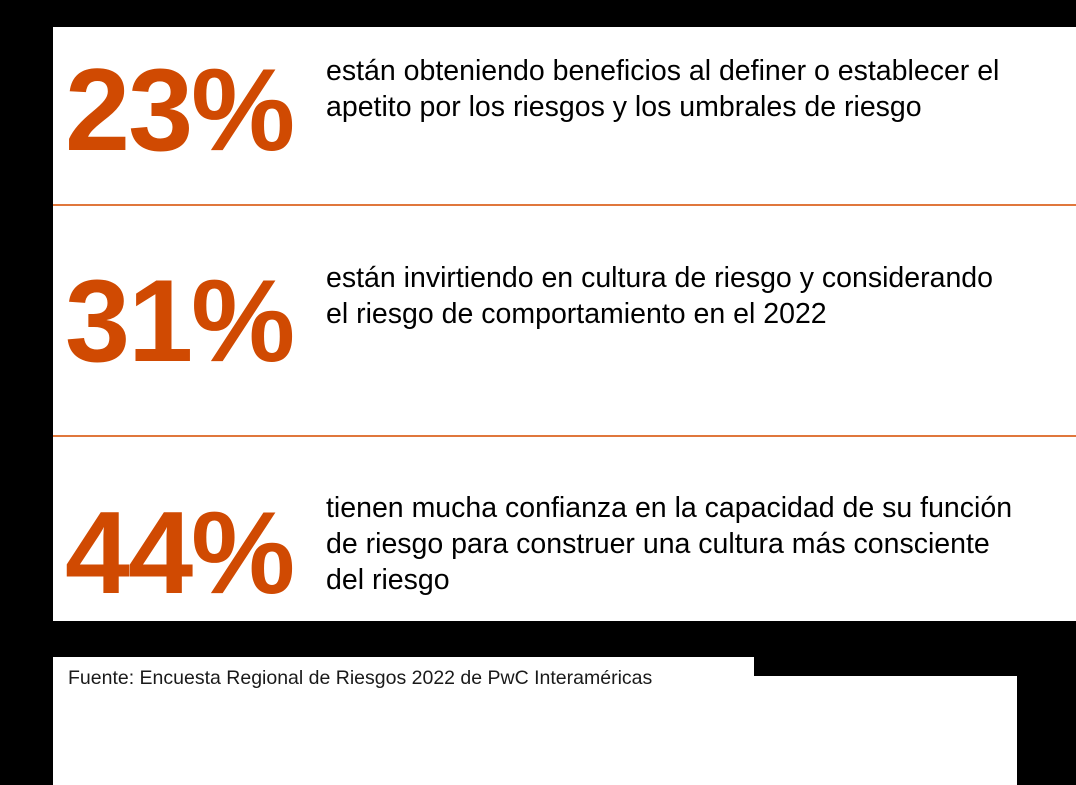  Describe the element at coordinates (180, 109) in the screenshot. I see `stat-value: 23%` at that location.